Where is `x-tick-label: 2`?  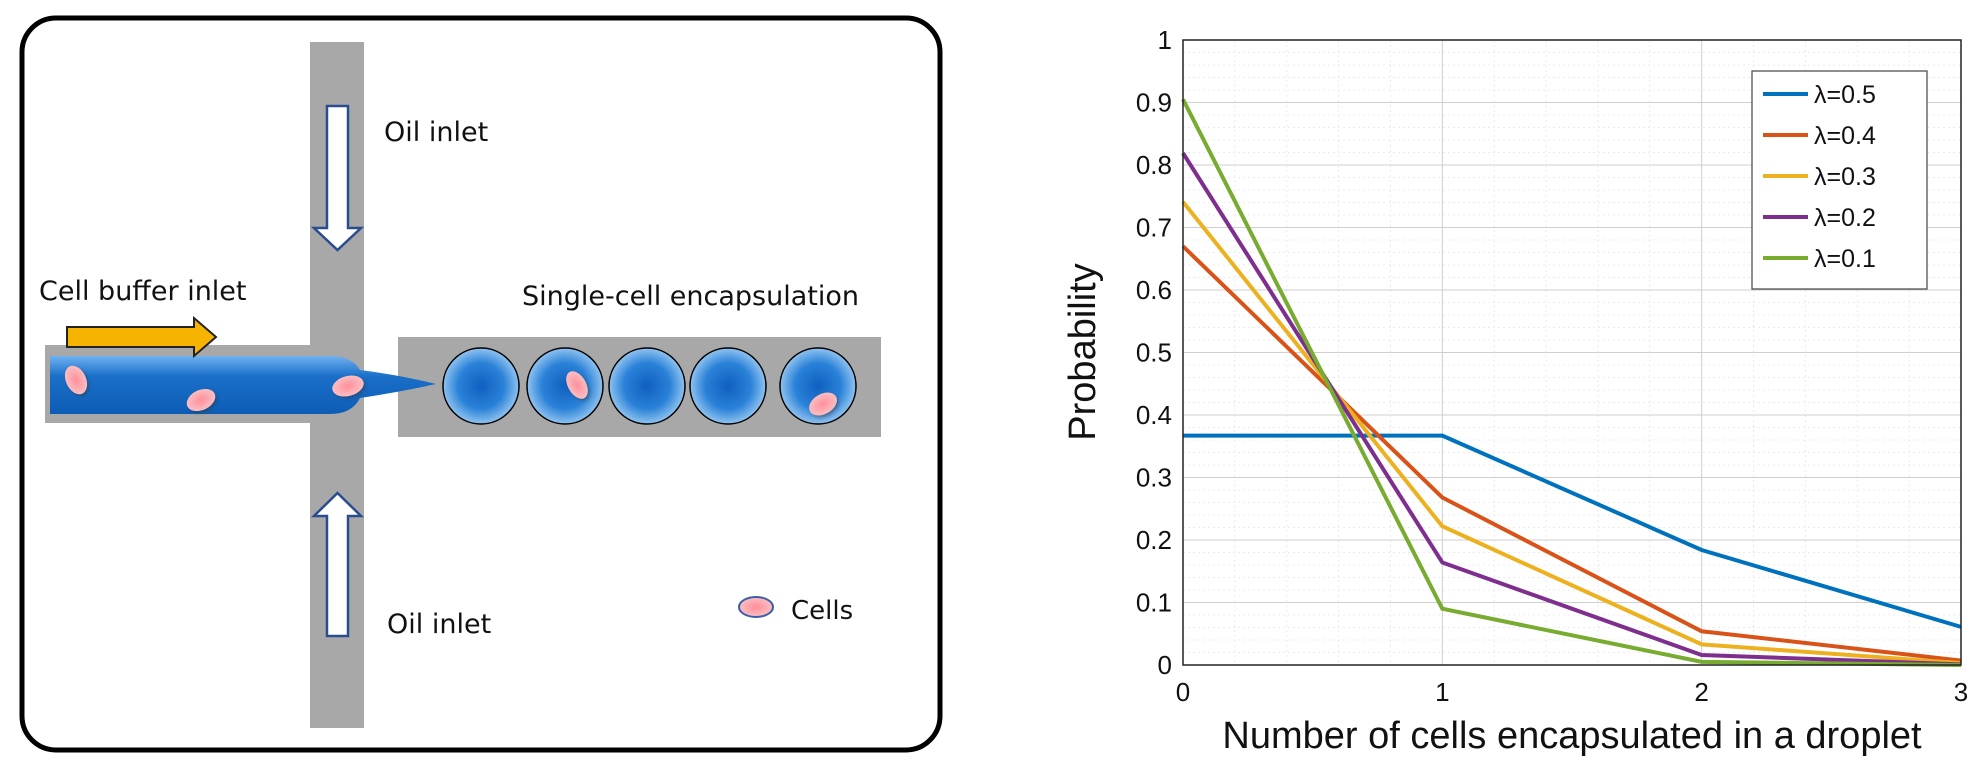
x-tick-label: 2 is located at coordinates (1701, 692).